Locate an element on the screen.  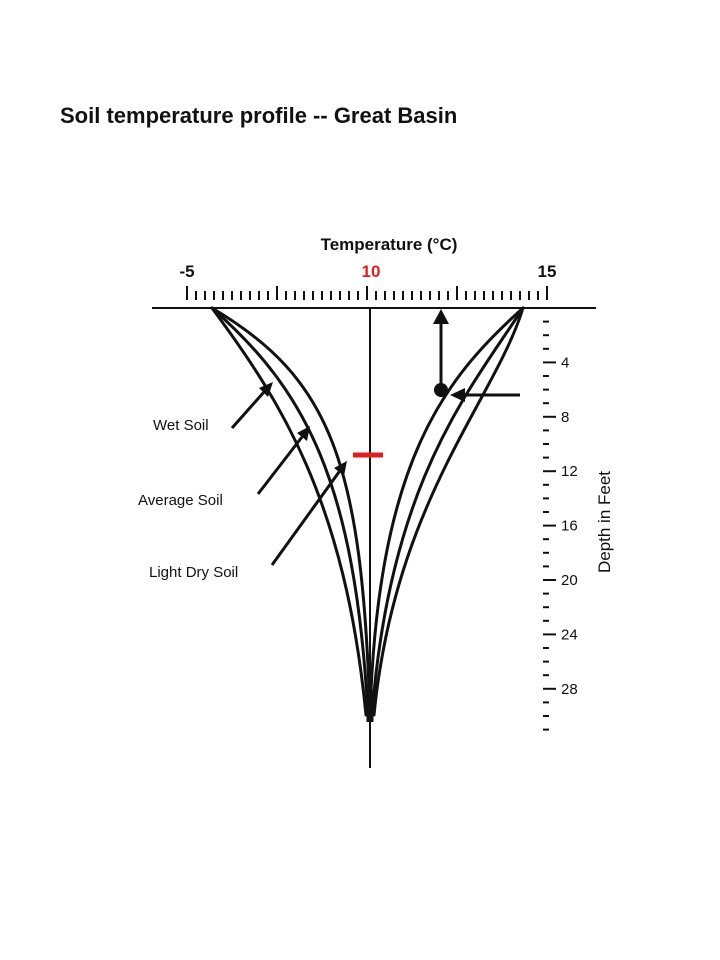
callout-wet-soil-label: Wet Soil is located at coordinates (181, 425).